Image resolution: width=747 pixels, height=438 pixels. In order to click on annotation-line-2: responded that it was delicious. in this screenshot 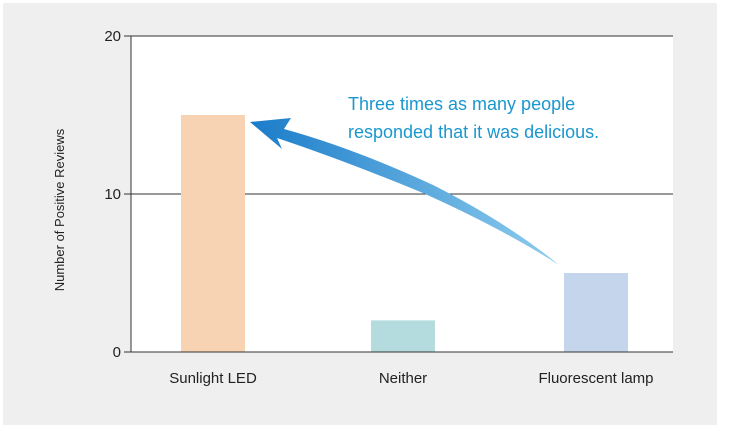, I will do `click(473, 132)`.